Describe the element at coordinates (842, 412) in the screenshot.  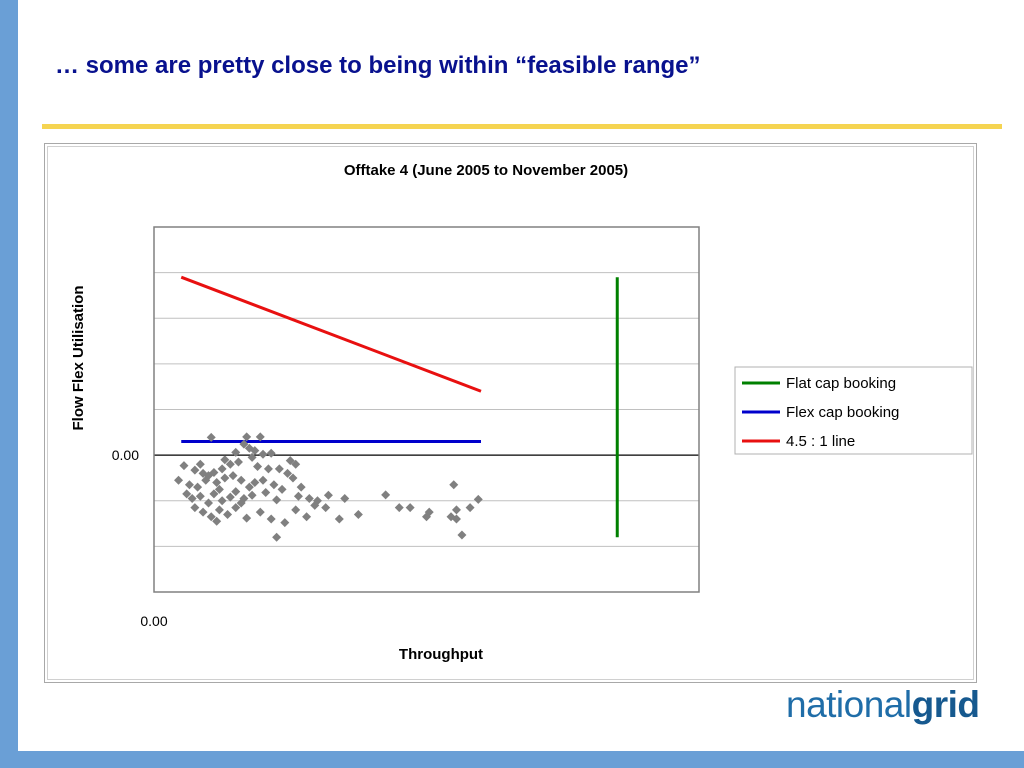
I see `legend-label: Flex cap booking` at that location.